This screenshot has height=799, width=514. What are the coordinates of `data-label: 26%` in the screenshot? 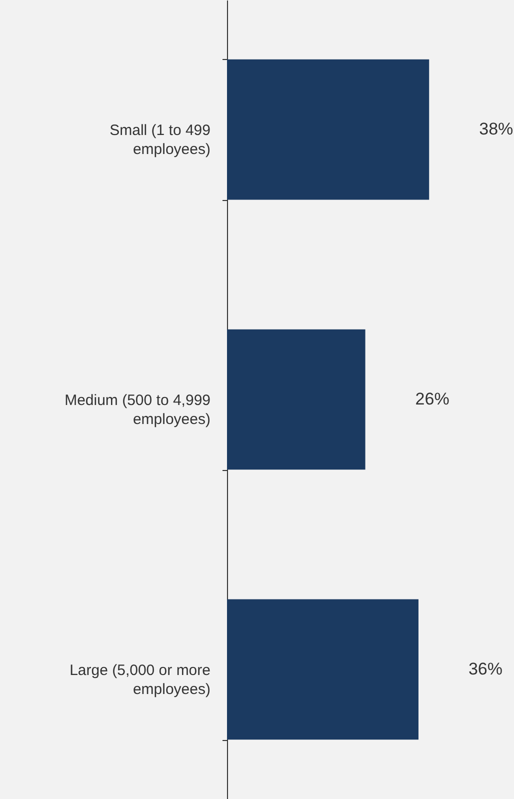 It's located at (432, 399).